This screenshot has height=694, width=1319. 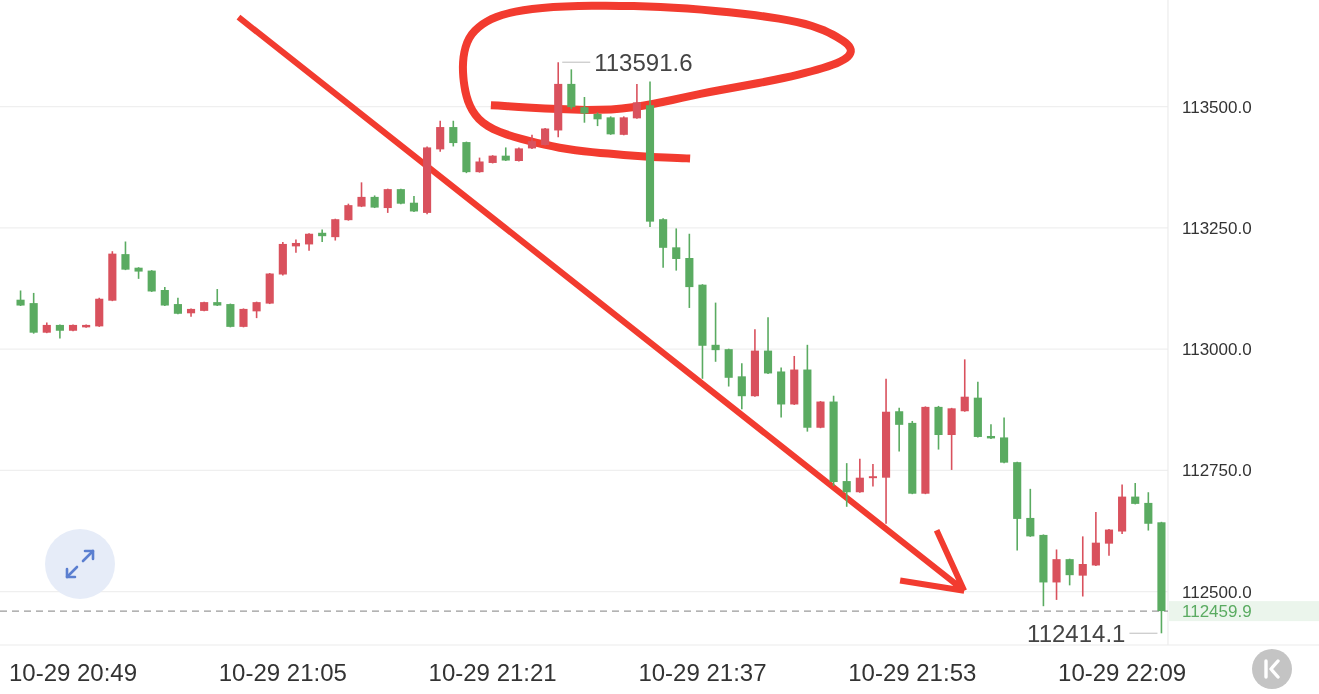 What do you see at coordinates (1217, 471) in the screenshot?
I see `y-tick-label: 112750.0` at bounding box center [1217, 471].